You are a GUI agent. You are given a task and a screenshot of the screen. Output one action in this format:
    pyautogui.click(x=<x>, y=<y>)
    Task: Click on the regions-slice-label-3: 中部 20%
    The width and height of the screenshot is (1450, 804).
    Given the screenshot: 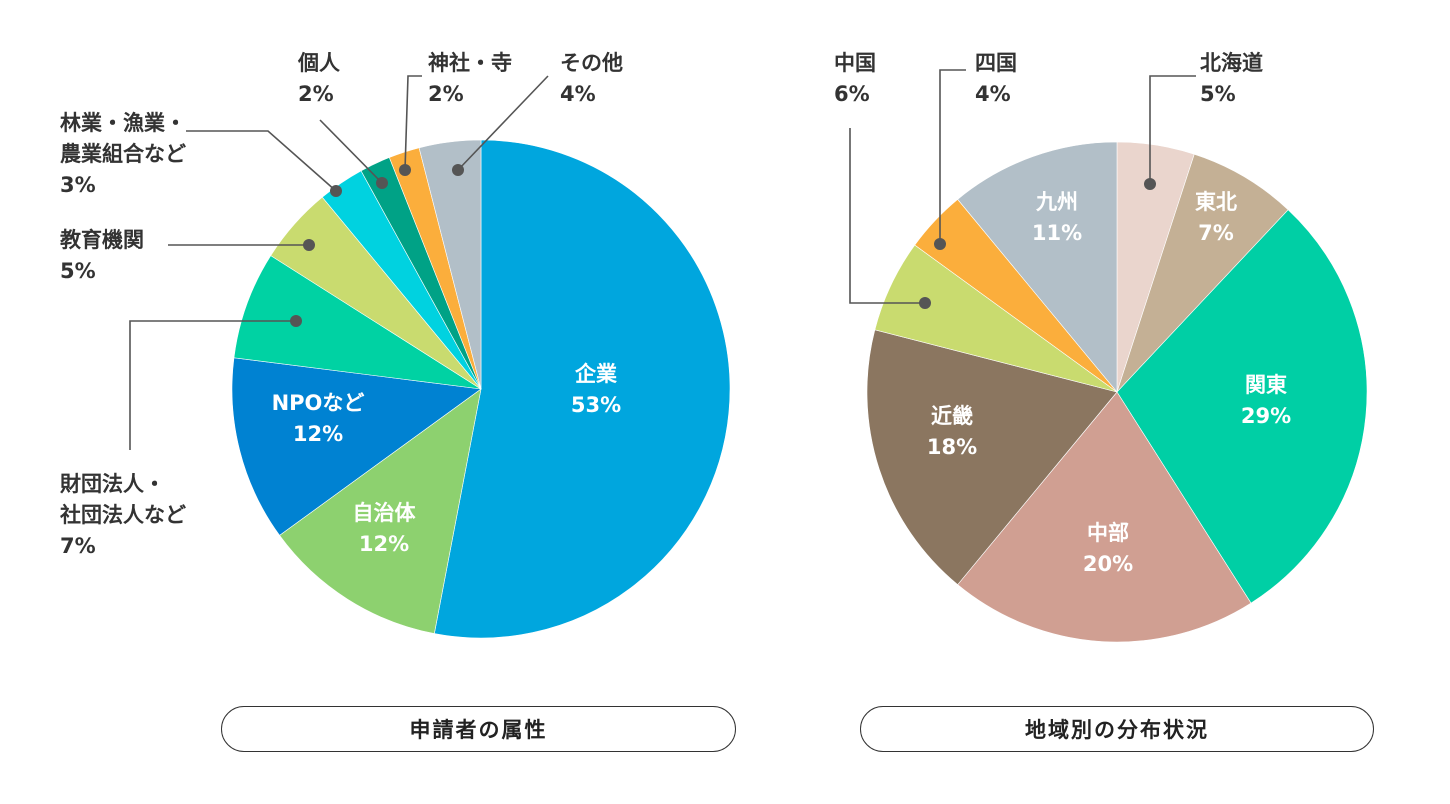 What is the action you would take?
    pyautogui.click(x=1108, y=548)
    